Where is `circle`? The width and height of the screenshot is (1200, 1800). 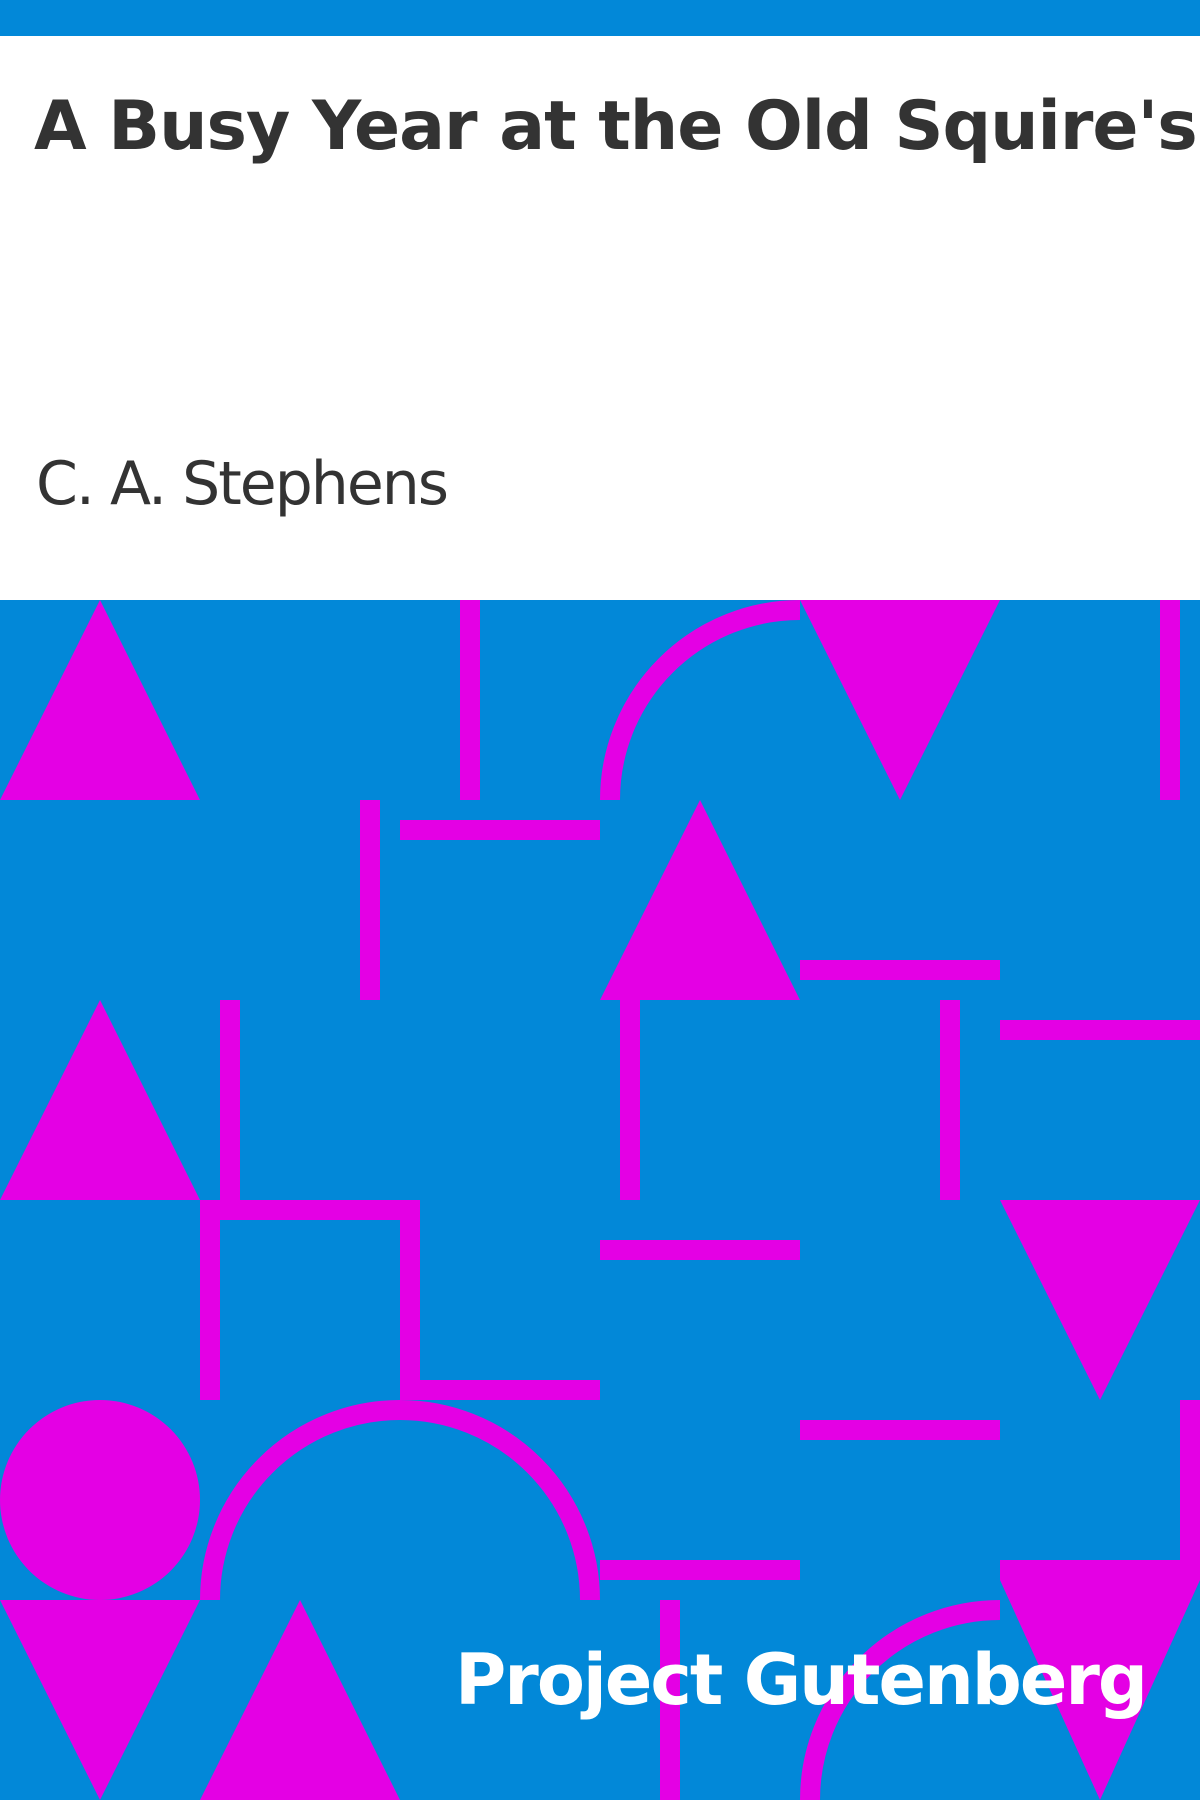
circle is located at coordinates (100, 1500).